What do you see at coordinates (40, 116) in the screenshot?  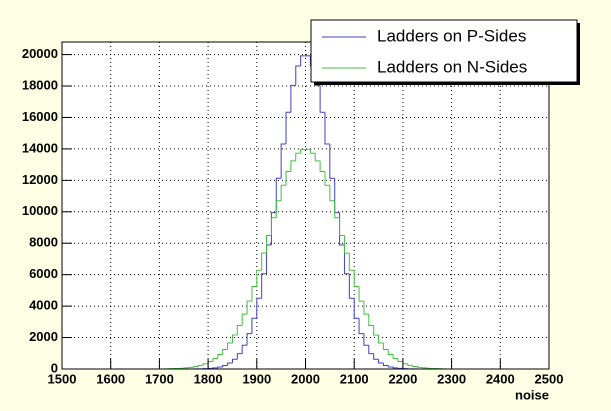 I see `y-tick-label: 16000` at bounding box center [40, 116].